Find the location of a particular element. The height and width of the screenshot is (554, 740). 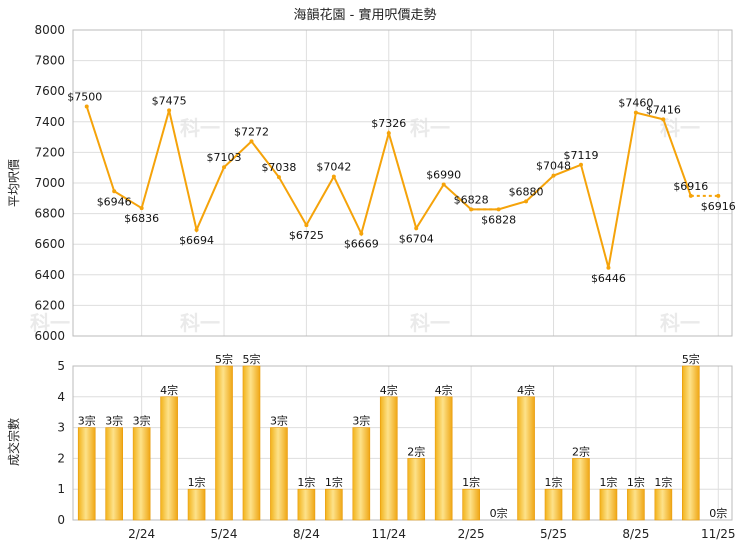

price-point-label: $7103 is located at coordinates (224, 157).